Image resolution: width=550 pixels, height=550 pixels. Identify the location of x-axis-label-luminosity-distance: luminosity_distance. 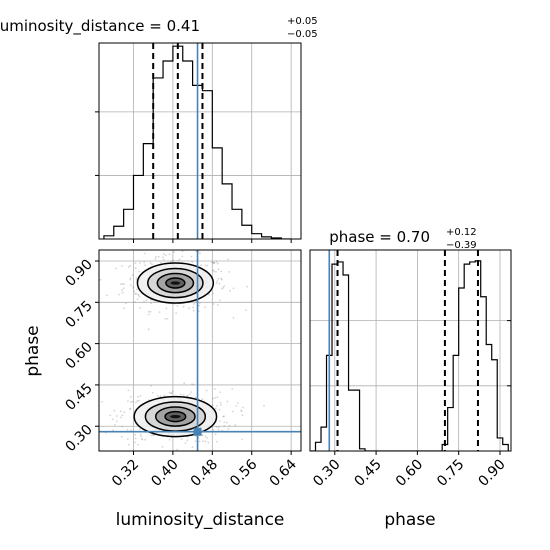
(200, 520).